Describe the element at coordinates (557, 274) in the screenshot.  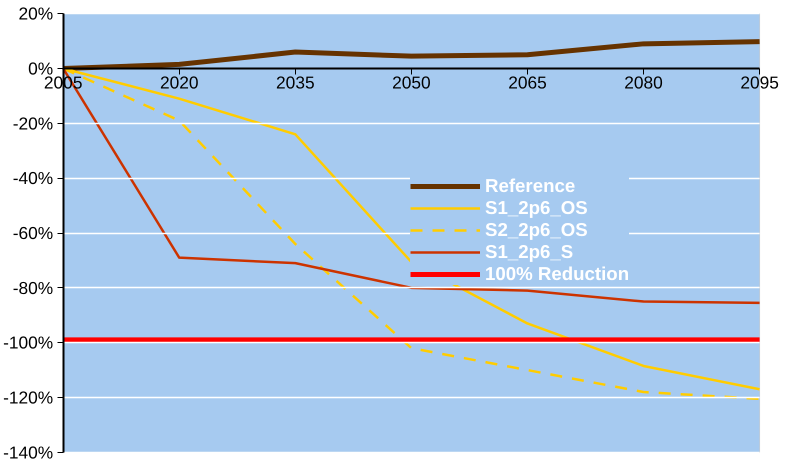
I see `legend-label: 100% Reduction` at that location.